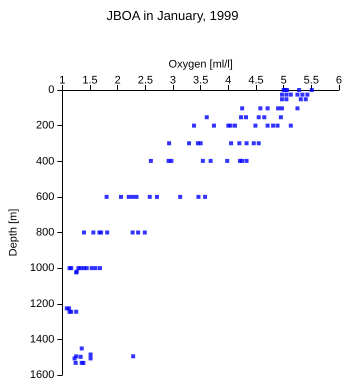  What do you see at coordinates (228, 80) in the screenshot?
I see `x-tick-label: 4` at bounding box center [228, 80].